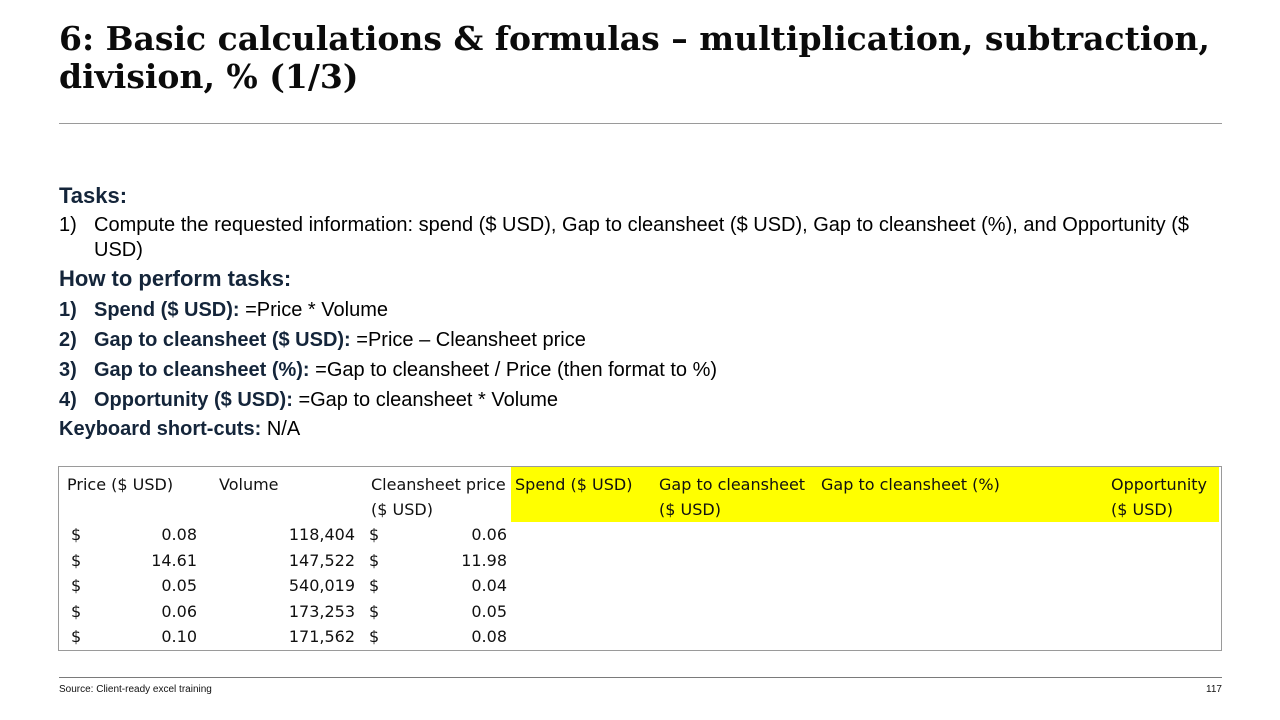 This screenshot has height=720, width=1280. Describe the element at coordinates (437, 586) in the screenshot. I see `table-cell: $0.04` at that location.